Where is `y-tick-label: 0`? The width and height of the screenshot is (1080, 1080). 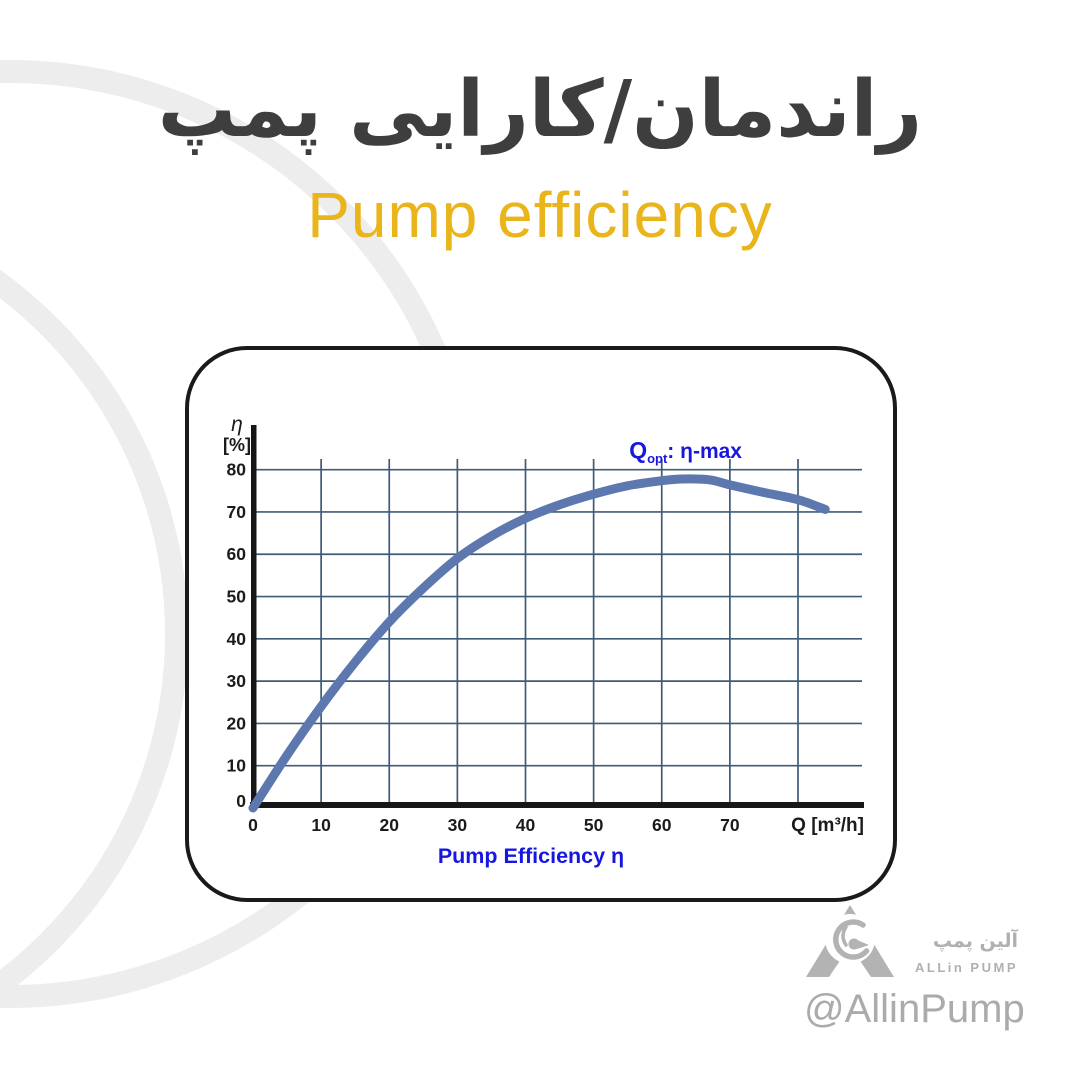
y-tick-label: 0 is located at coordinates (241, 801).